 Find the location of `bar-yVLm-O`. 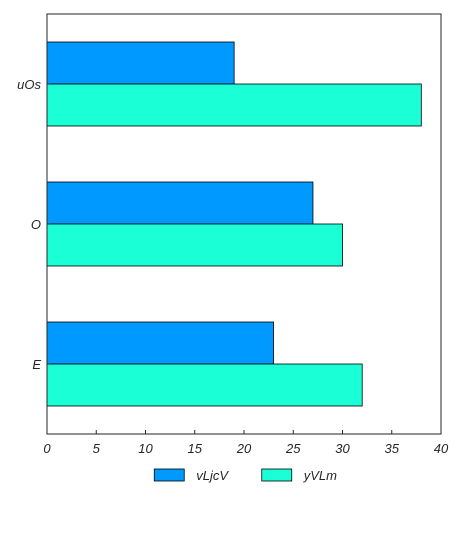

bar-yVLm-O is located at coordinates (194, 245).